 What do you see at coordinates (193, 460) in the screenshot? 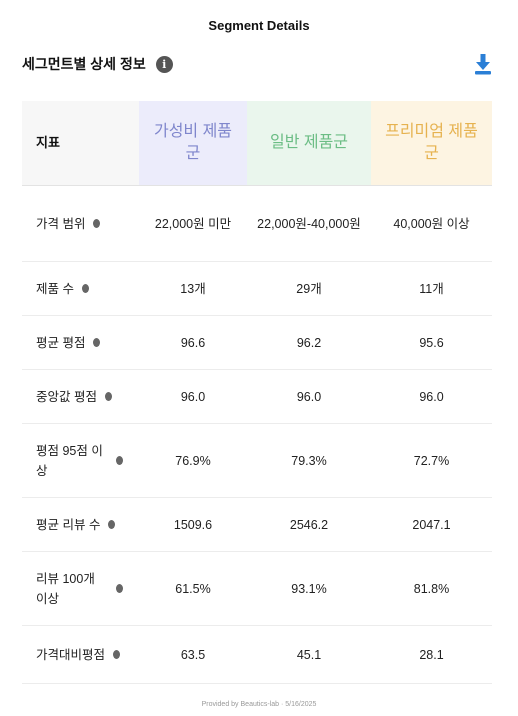
I see `value-cell: 76.9%` at bounding box center [193, 460].